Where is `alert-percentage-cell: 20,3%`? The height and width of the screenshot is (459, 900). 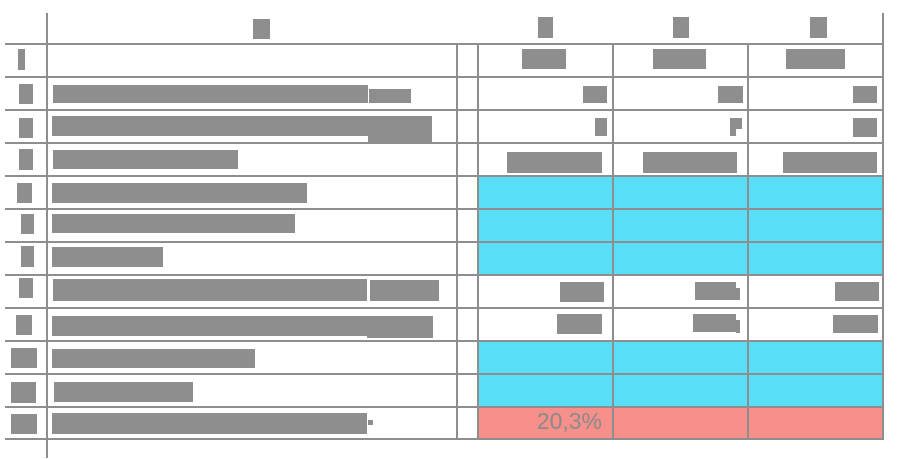
alert-percentage-cell: 20,3% is located at coordinates (544, 422).